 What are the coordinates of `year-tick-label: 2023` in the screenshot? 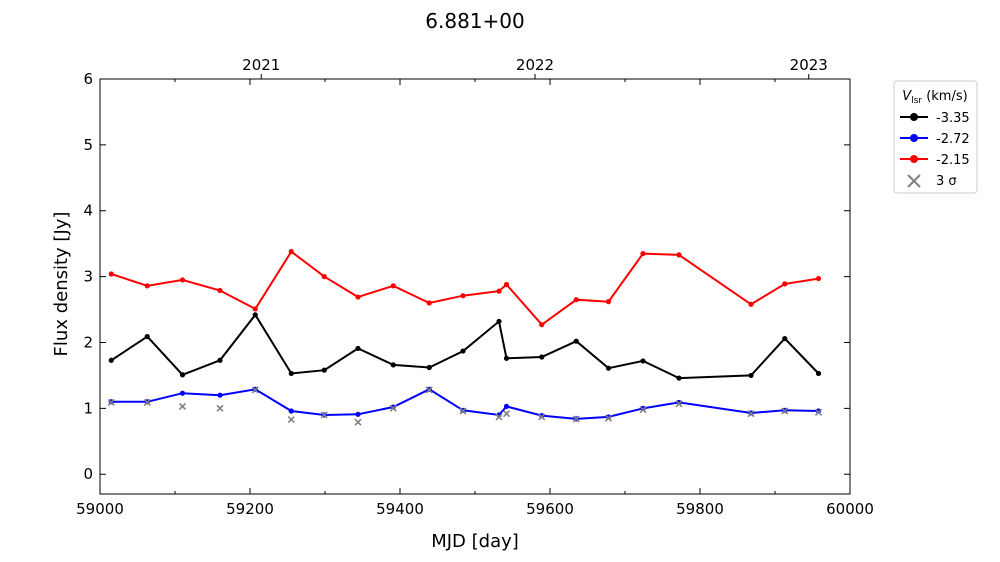 It's located at (809, 65).